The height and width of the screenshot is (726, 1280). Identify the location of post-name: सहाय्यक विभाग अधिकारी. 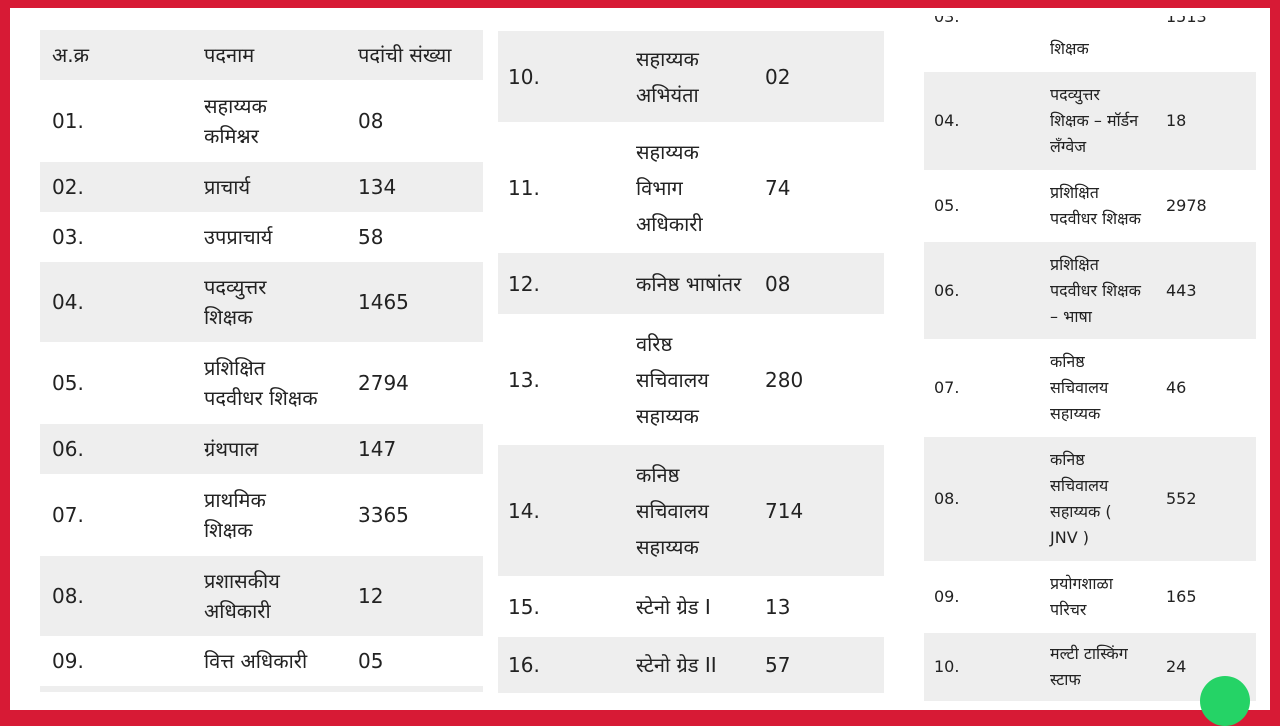
(669, 187).